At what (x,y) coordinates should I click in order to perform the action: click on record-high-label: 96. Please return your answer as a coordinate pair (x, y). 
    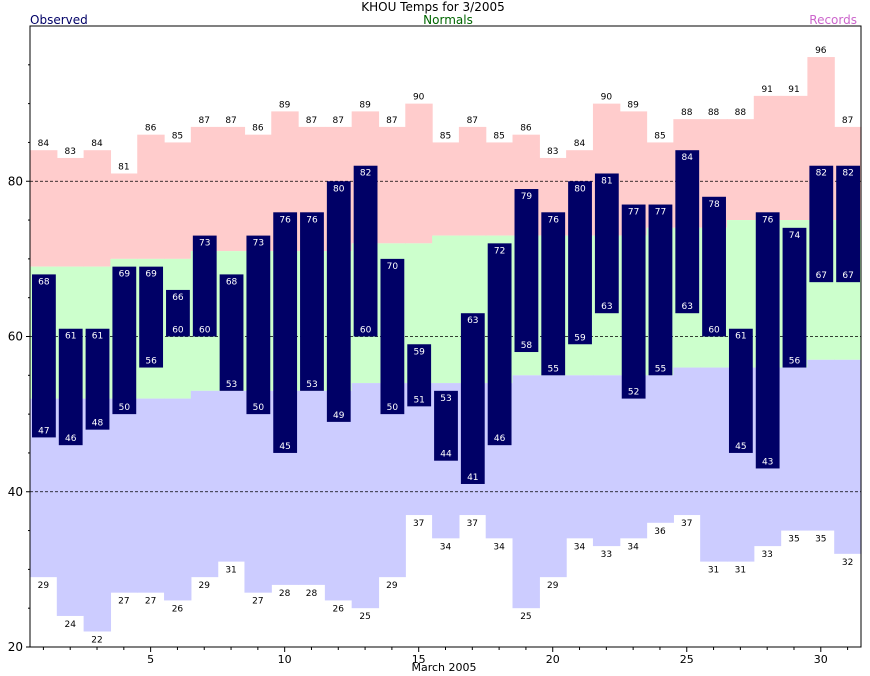
    Looking at the image, I should click on (821, 51).